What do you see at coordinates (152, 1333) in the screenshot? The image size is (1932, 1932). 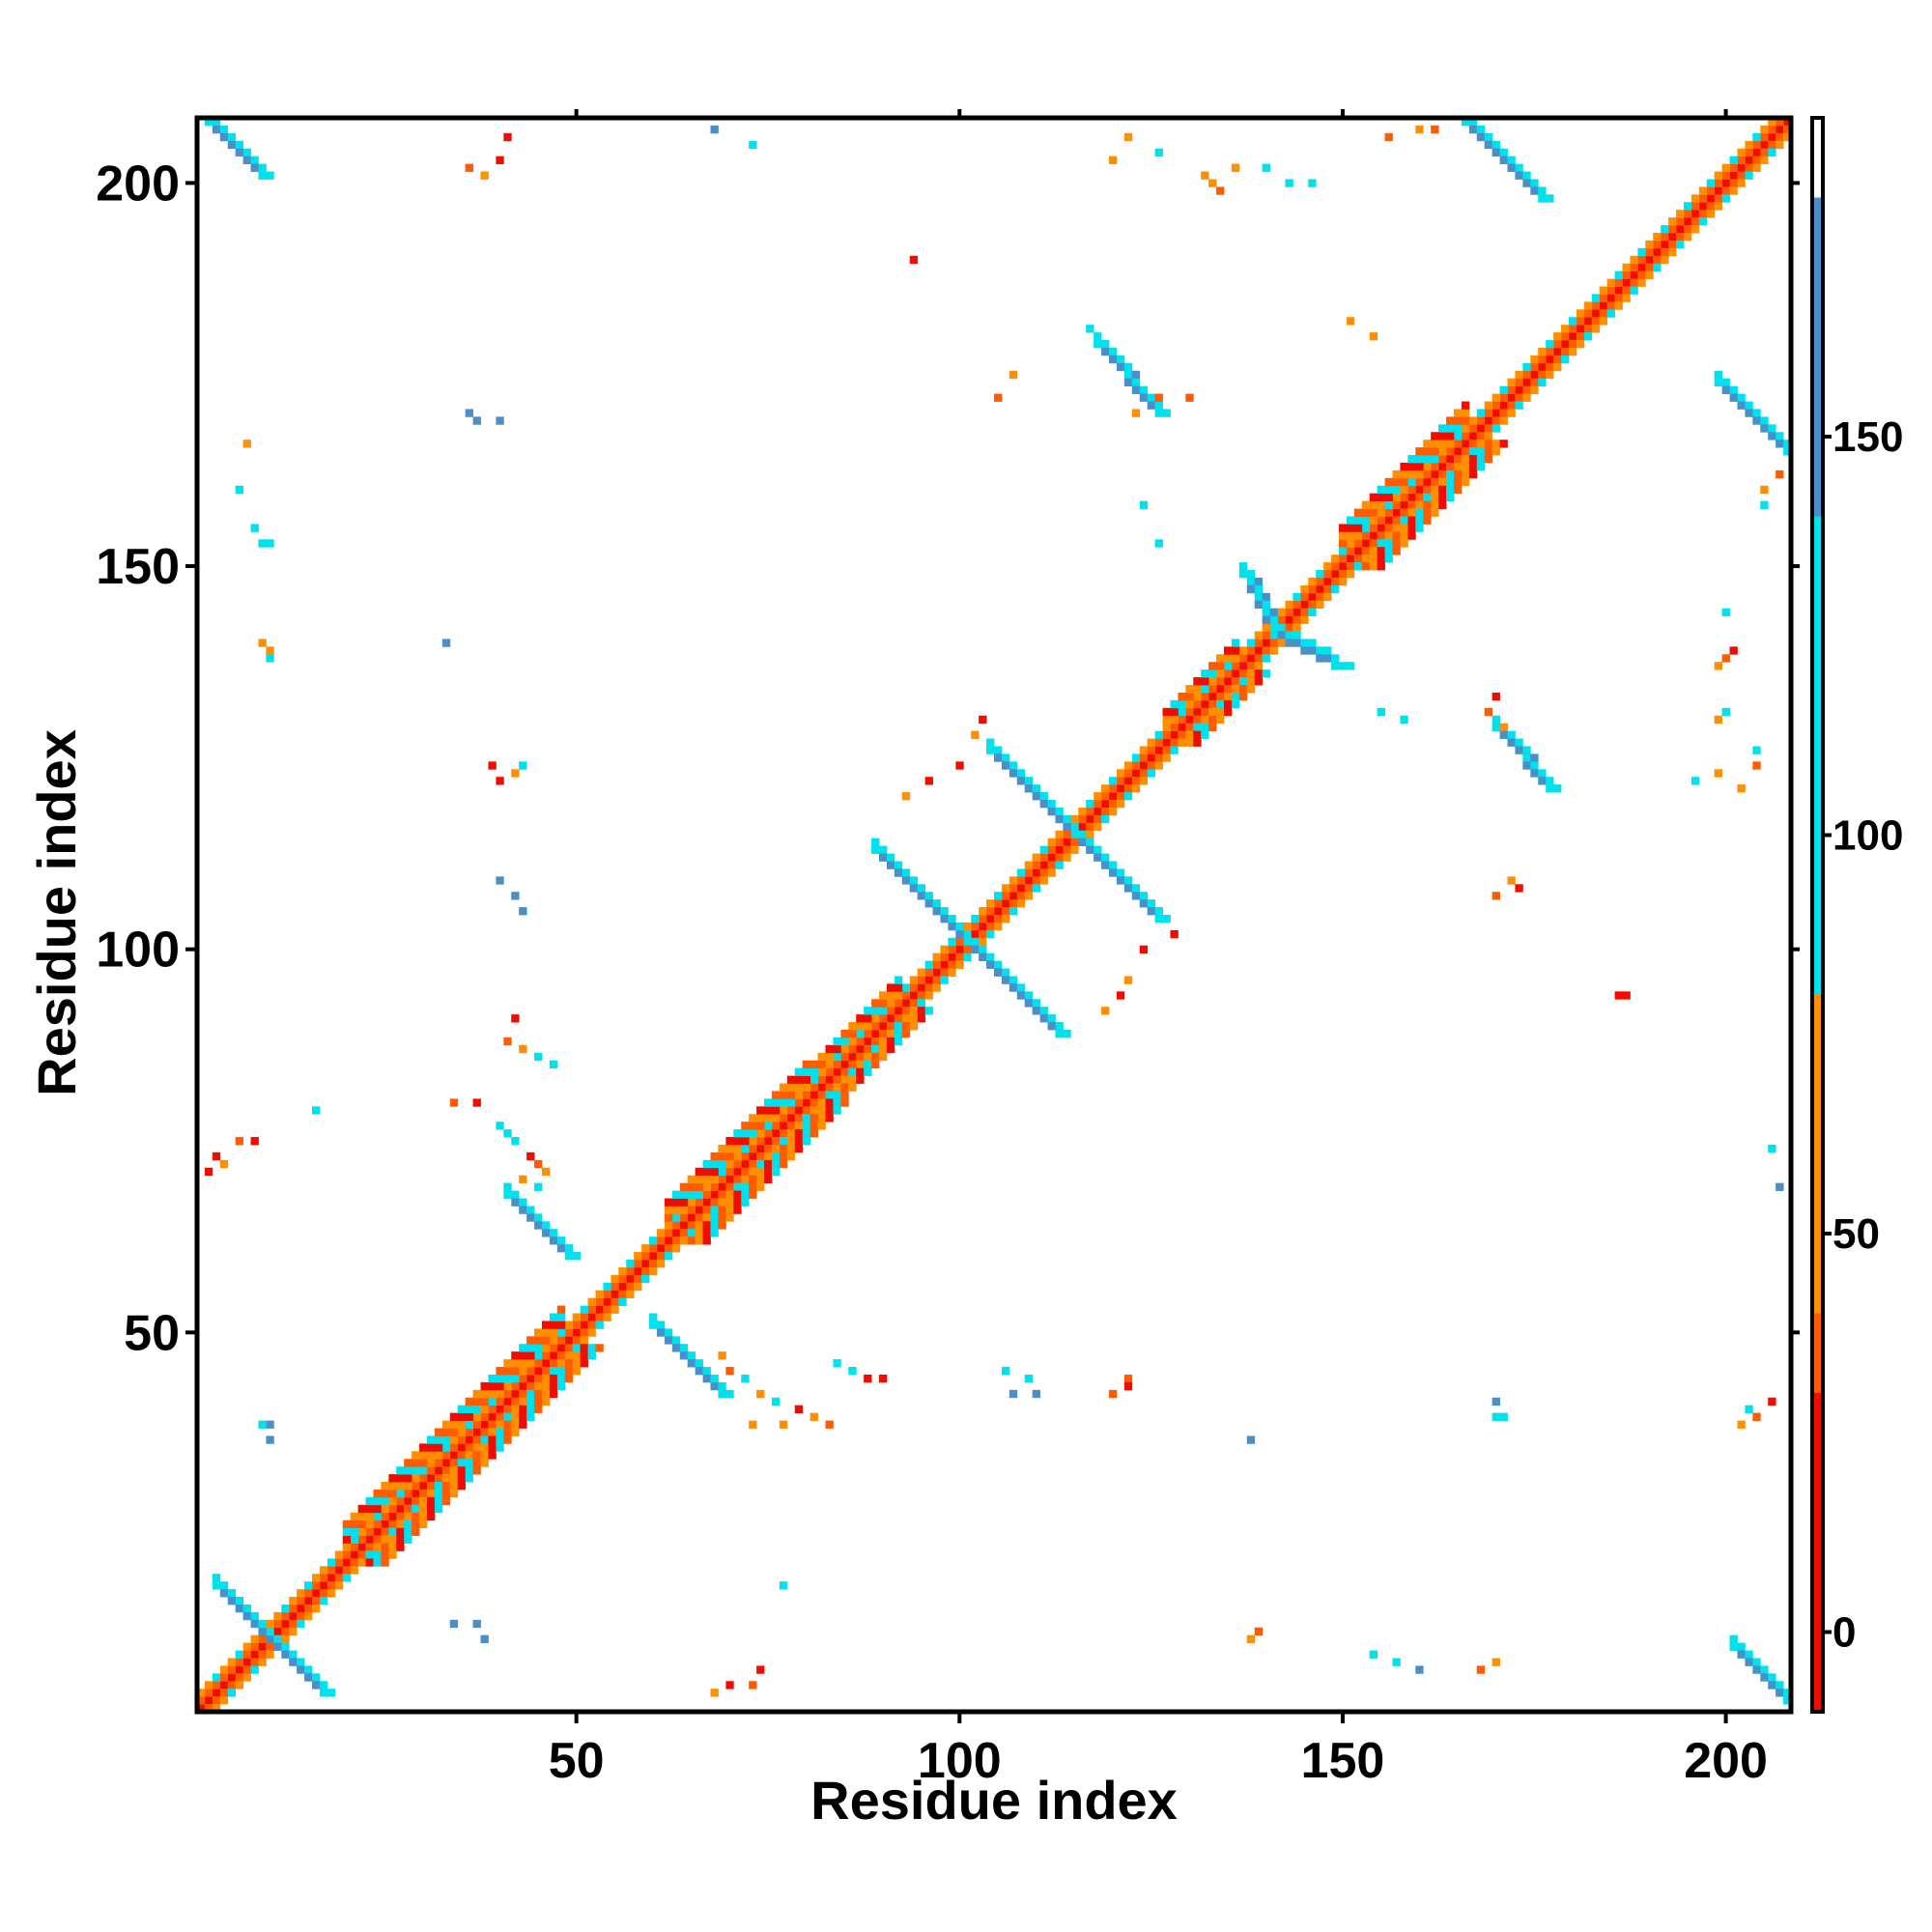 I see `y-tick-label: 50` at bounding box center [152, 1333].